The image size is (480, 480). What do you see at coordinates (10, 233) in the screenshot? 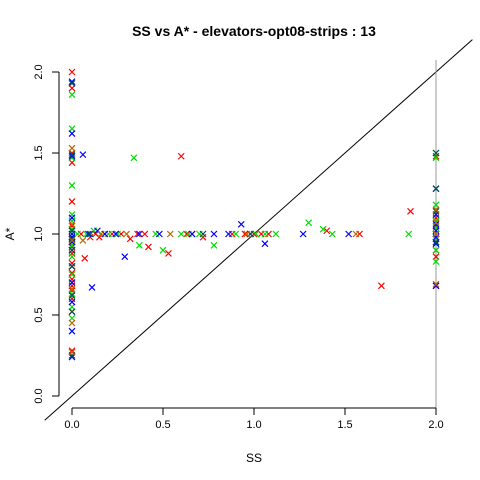
I see `y-axis-label: A*` at bounding box center [10, 233].